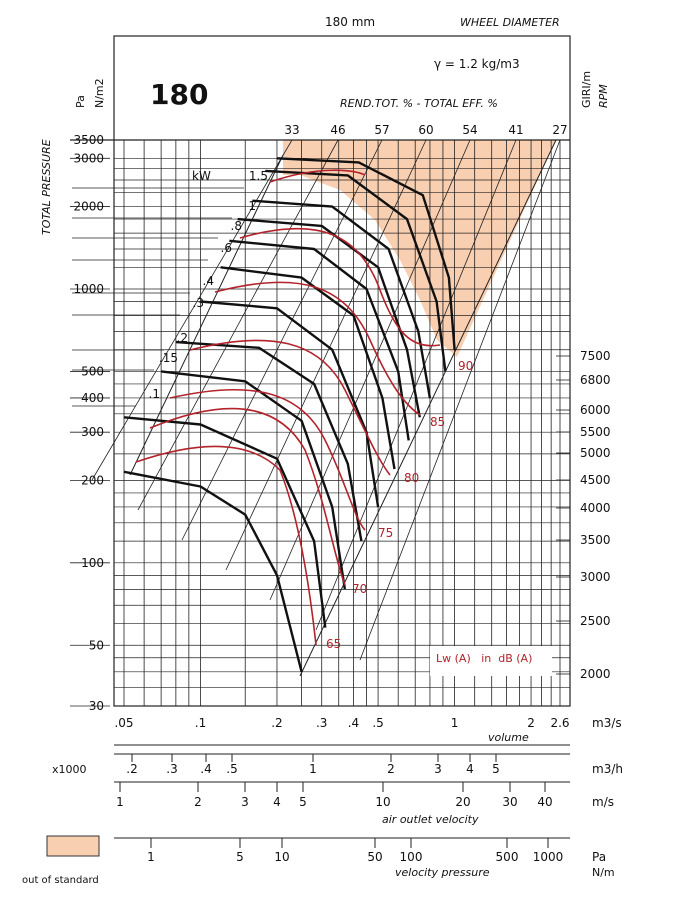 The height and width of the screenshot is (910, 686). Describe the element at coordinates (381, 130) in the screenshot. I see `efficiency-value: 57` at that location.